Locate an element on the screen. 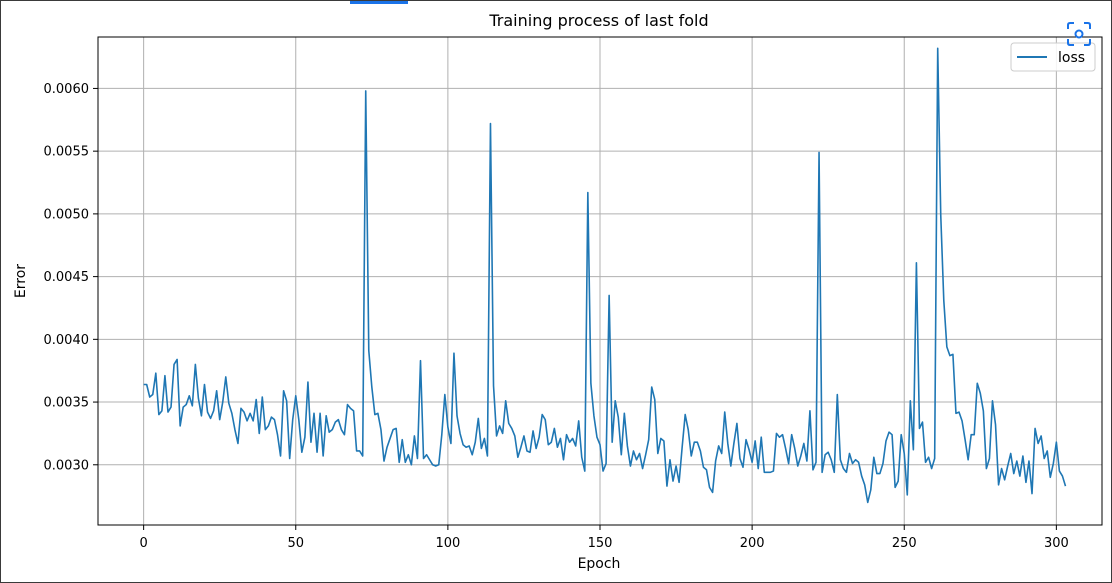 The image size is (1112, 583). y-tick-label: 0.0055 is located at coordinates (67, 152).